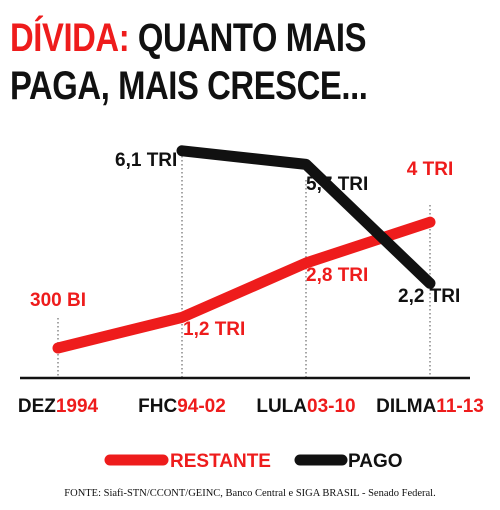 The height and width of the screenshot is (510, 500). I want to click on data-label-restante: 4 TRI, so click(430, 169).